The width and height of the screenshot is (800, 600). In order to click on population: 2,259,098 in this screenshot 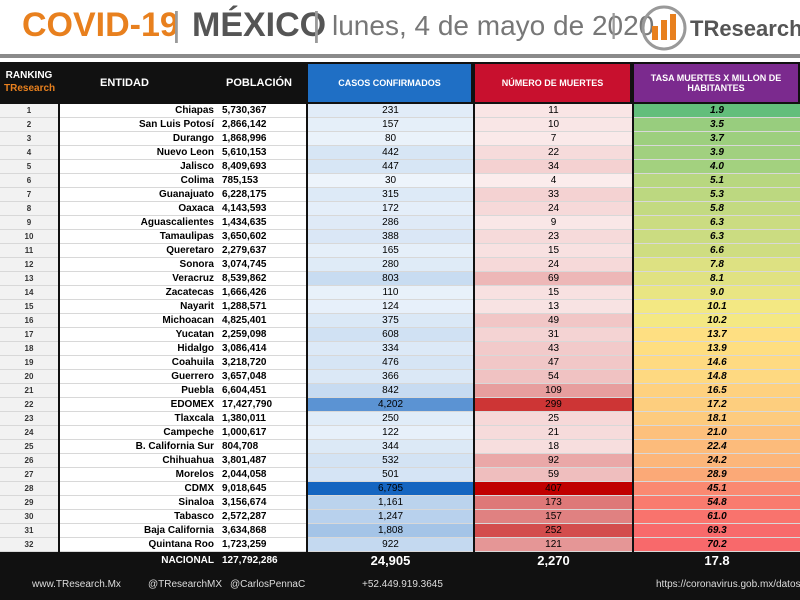, I will do `click(262, 335)`.